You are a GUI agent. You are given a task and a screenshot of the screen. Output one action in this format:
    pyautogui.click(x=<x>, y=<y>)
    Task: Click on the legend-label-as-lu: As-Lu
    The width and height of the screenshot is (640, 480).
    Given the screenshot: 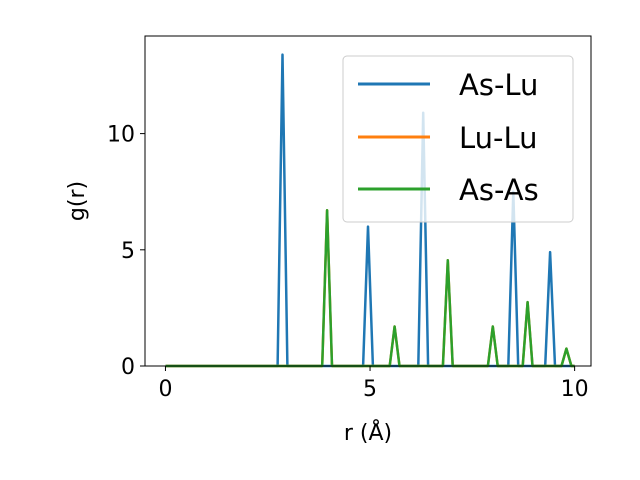 What is the action you would take?
    pyautogui.click(x=498, y=85)
    